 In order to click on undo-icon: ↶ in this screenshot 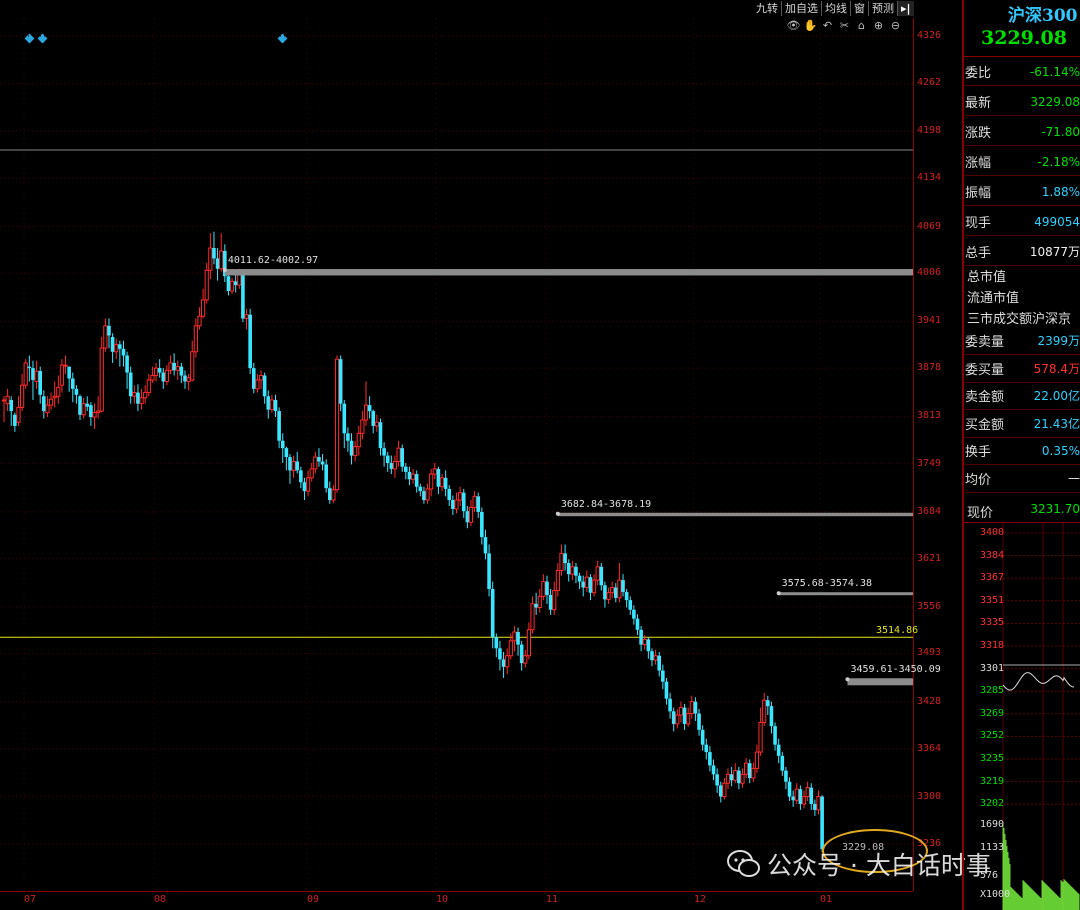, I will do `click(827, 25)`.